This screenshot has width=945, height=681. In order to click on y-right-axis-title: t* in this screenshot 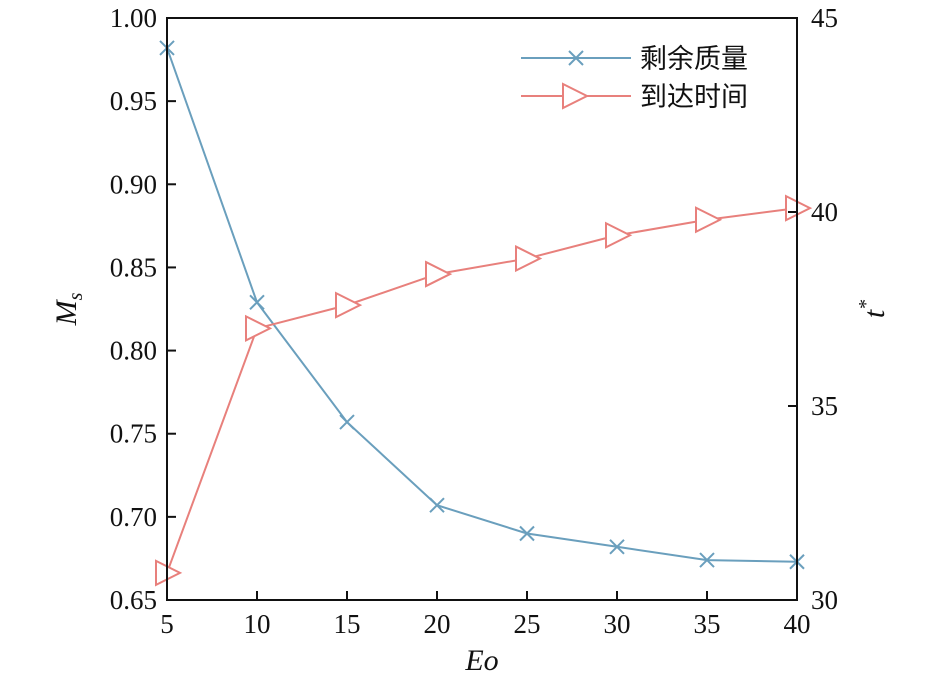, I will do `click(873, 309)`.